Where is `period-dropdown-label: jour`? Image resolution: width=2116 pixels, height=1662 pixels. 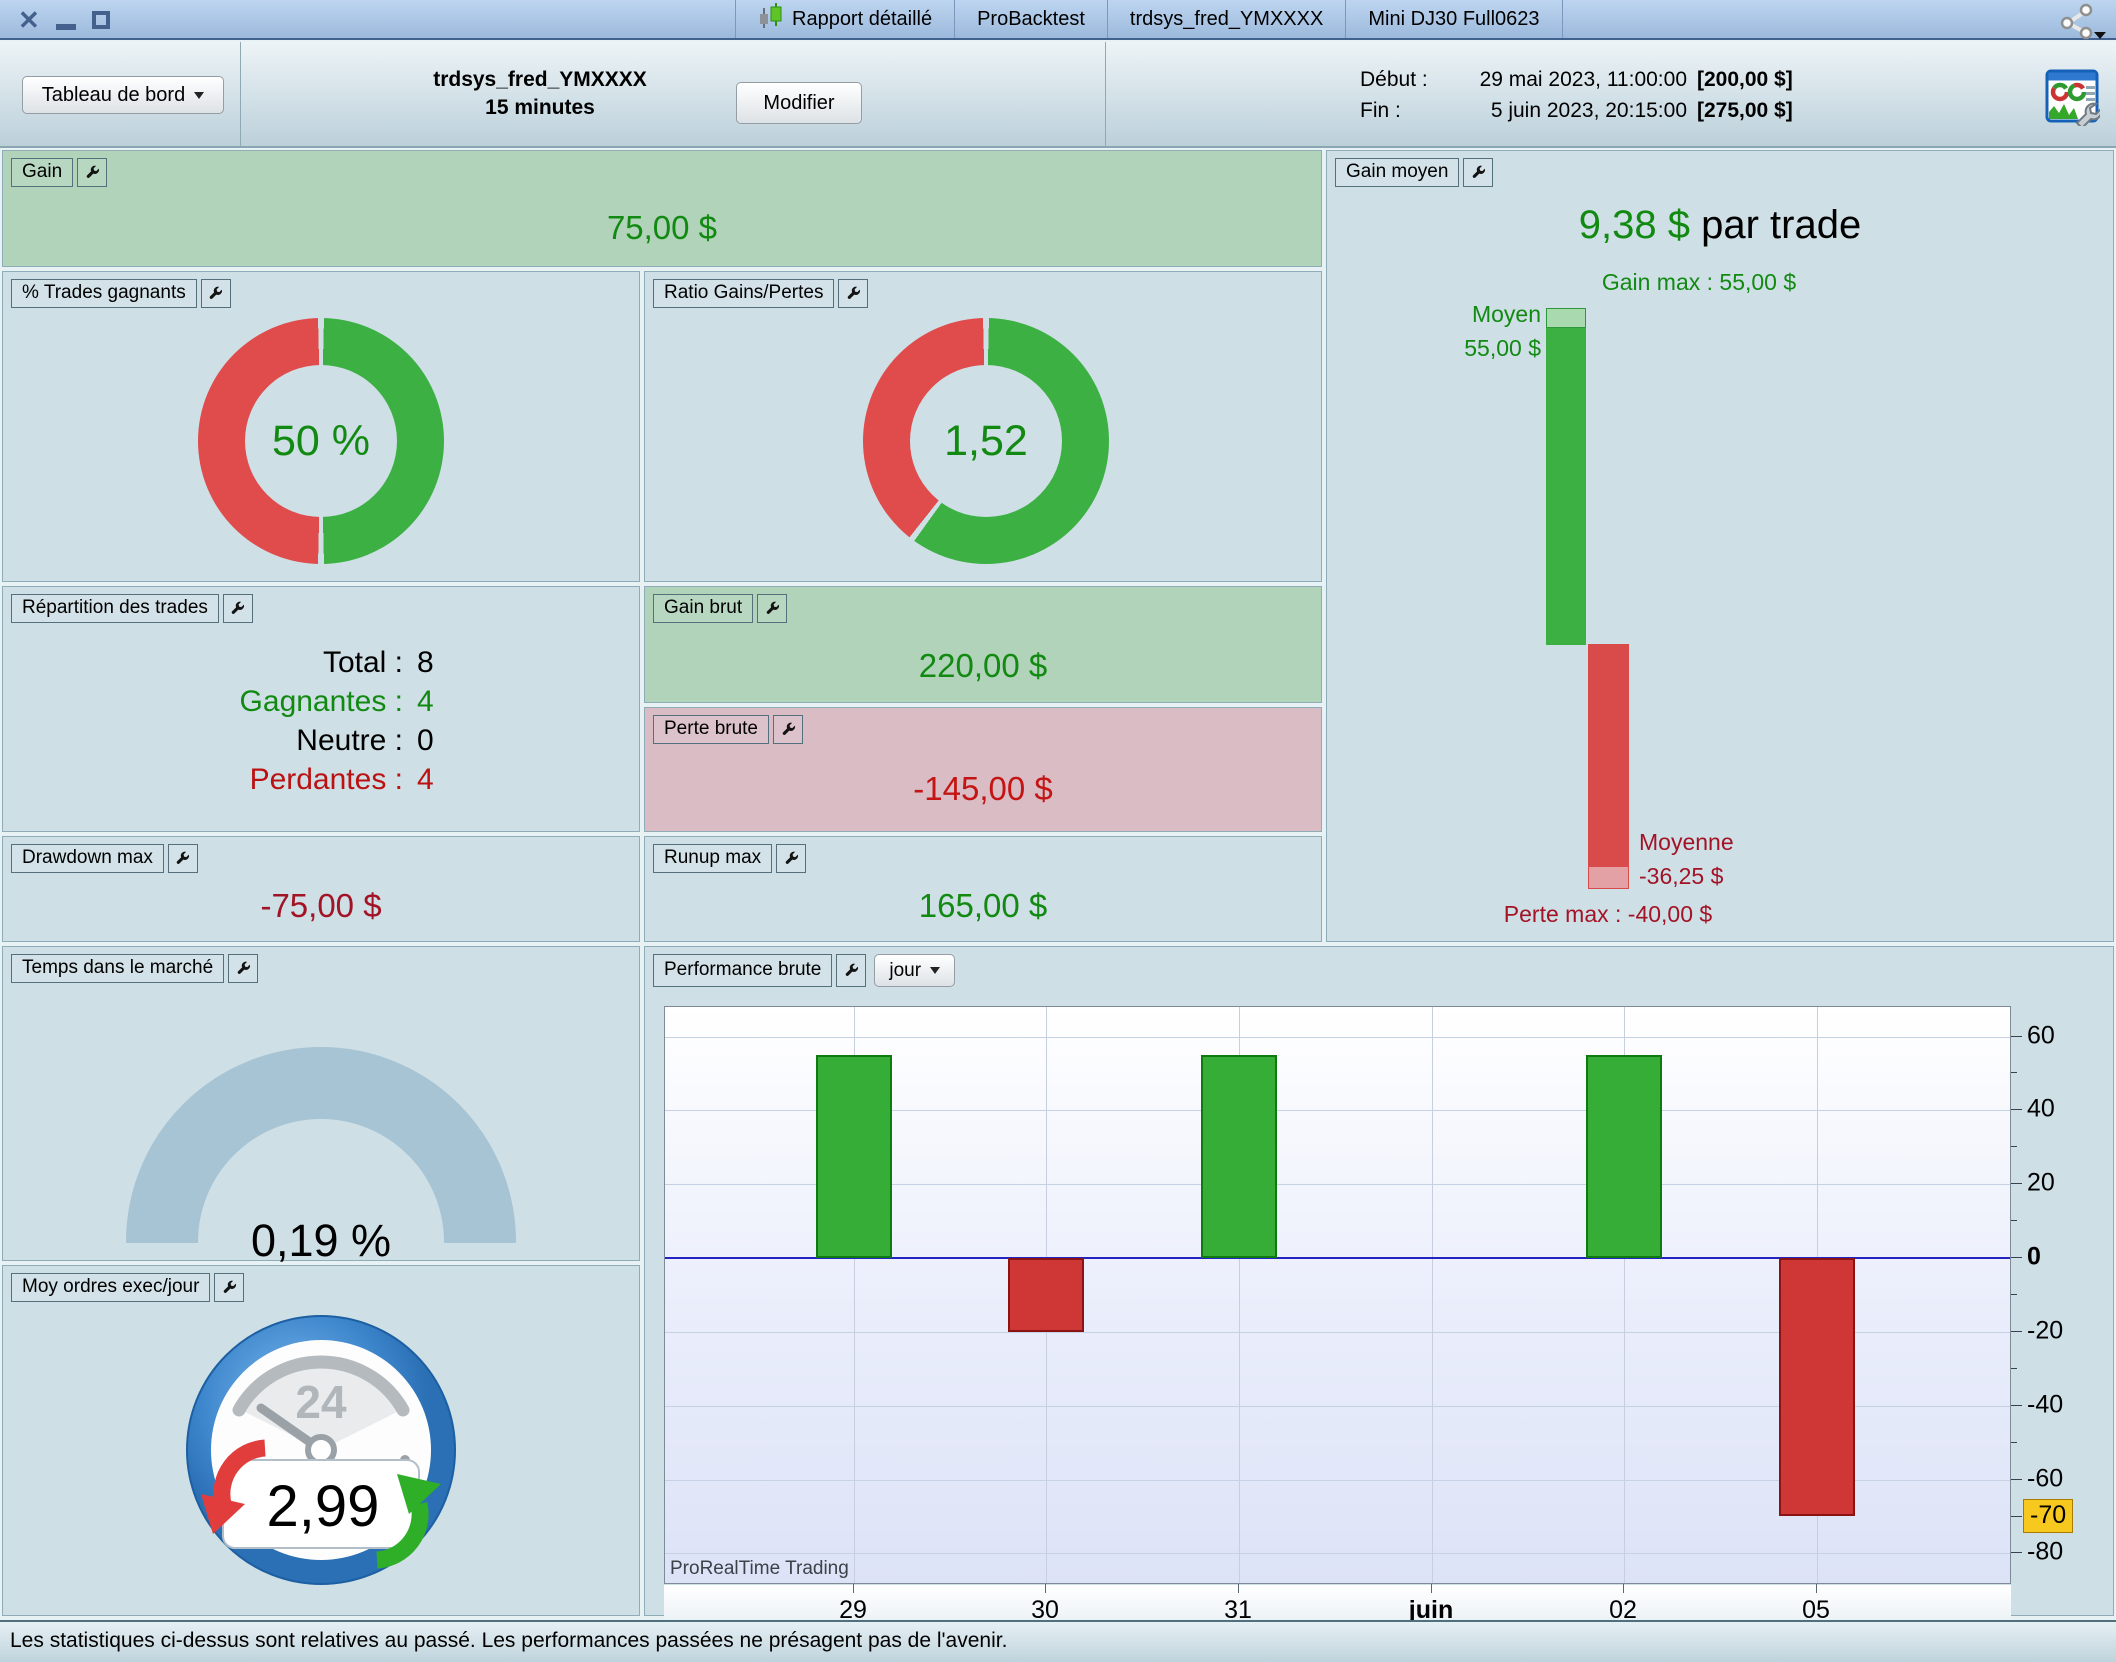
period-dropdown-label: jour is located at coordinates (905, 970).